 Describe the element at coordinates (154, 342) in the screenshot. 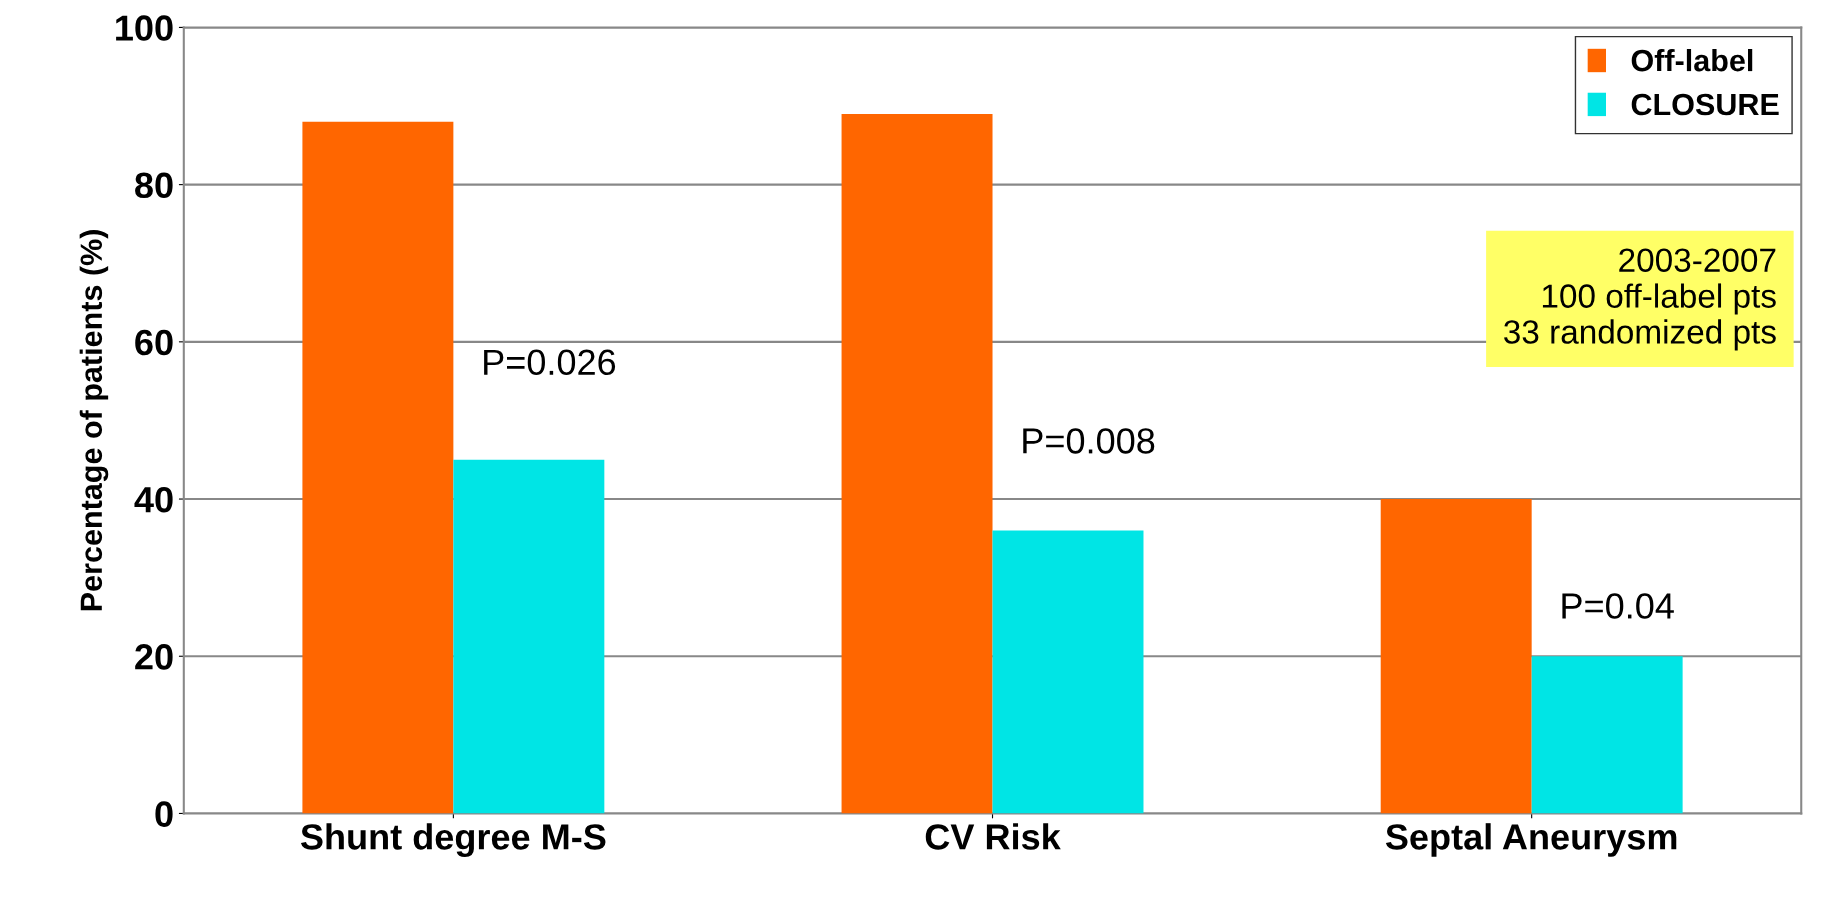

I see `y-tick-label: 60` at that location.